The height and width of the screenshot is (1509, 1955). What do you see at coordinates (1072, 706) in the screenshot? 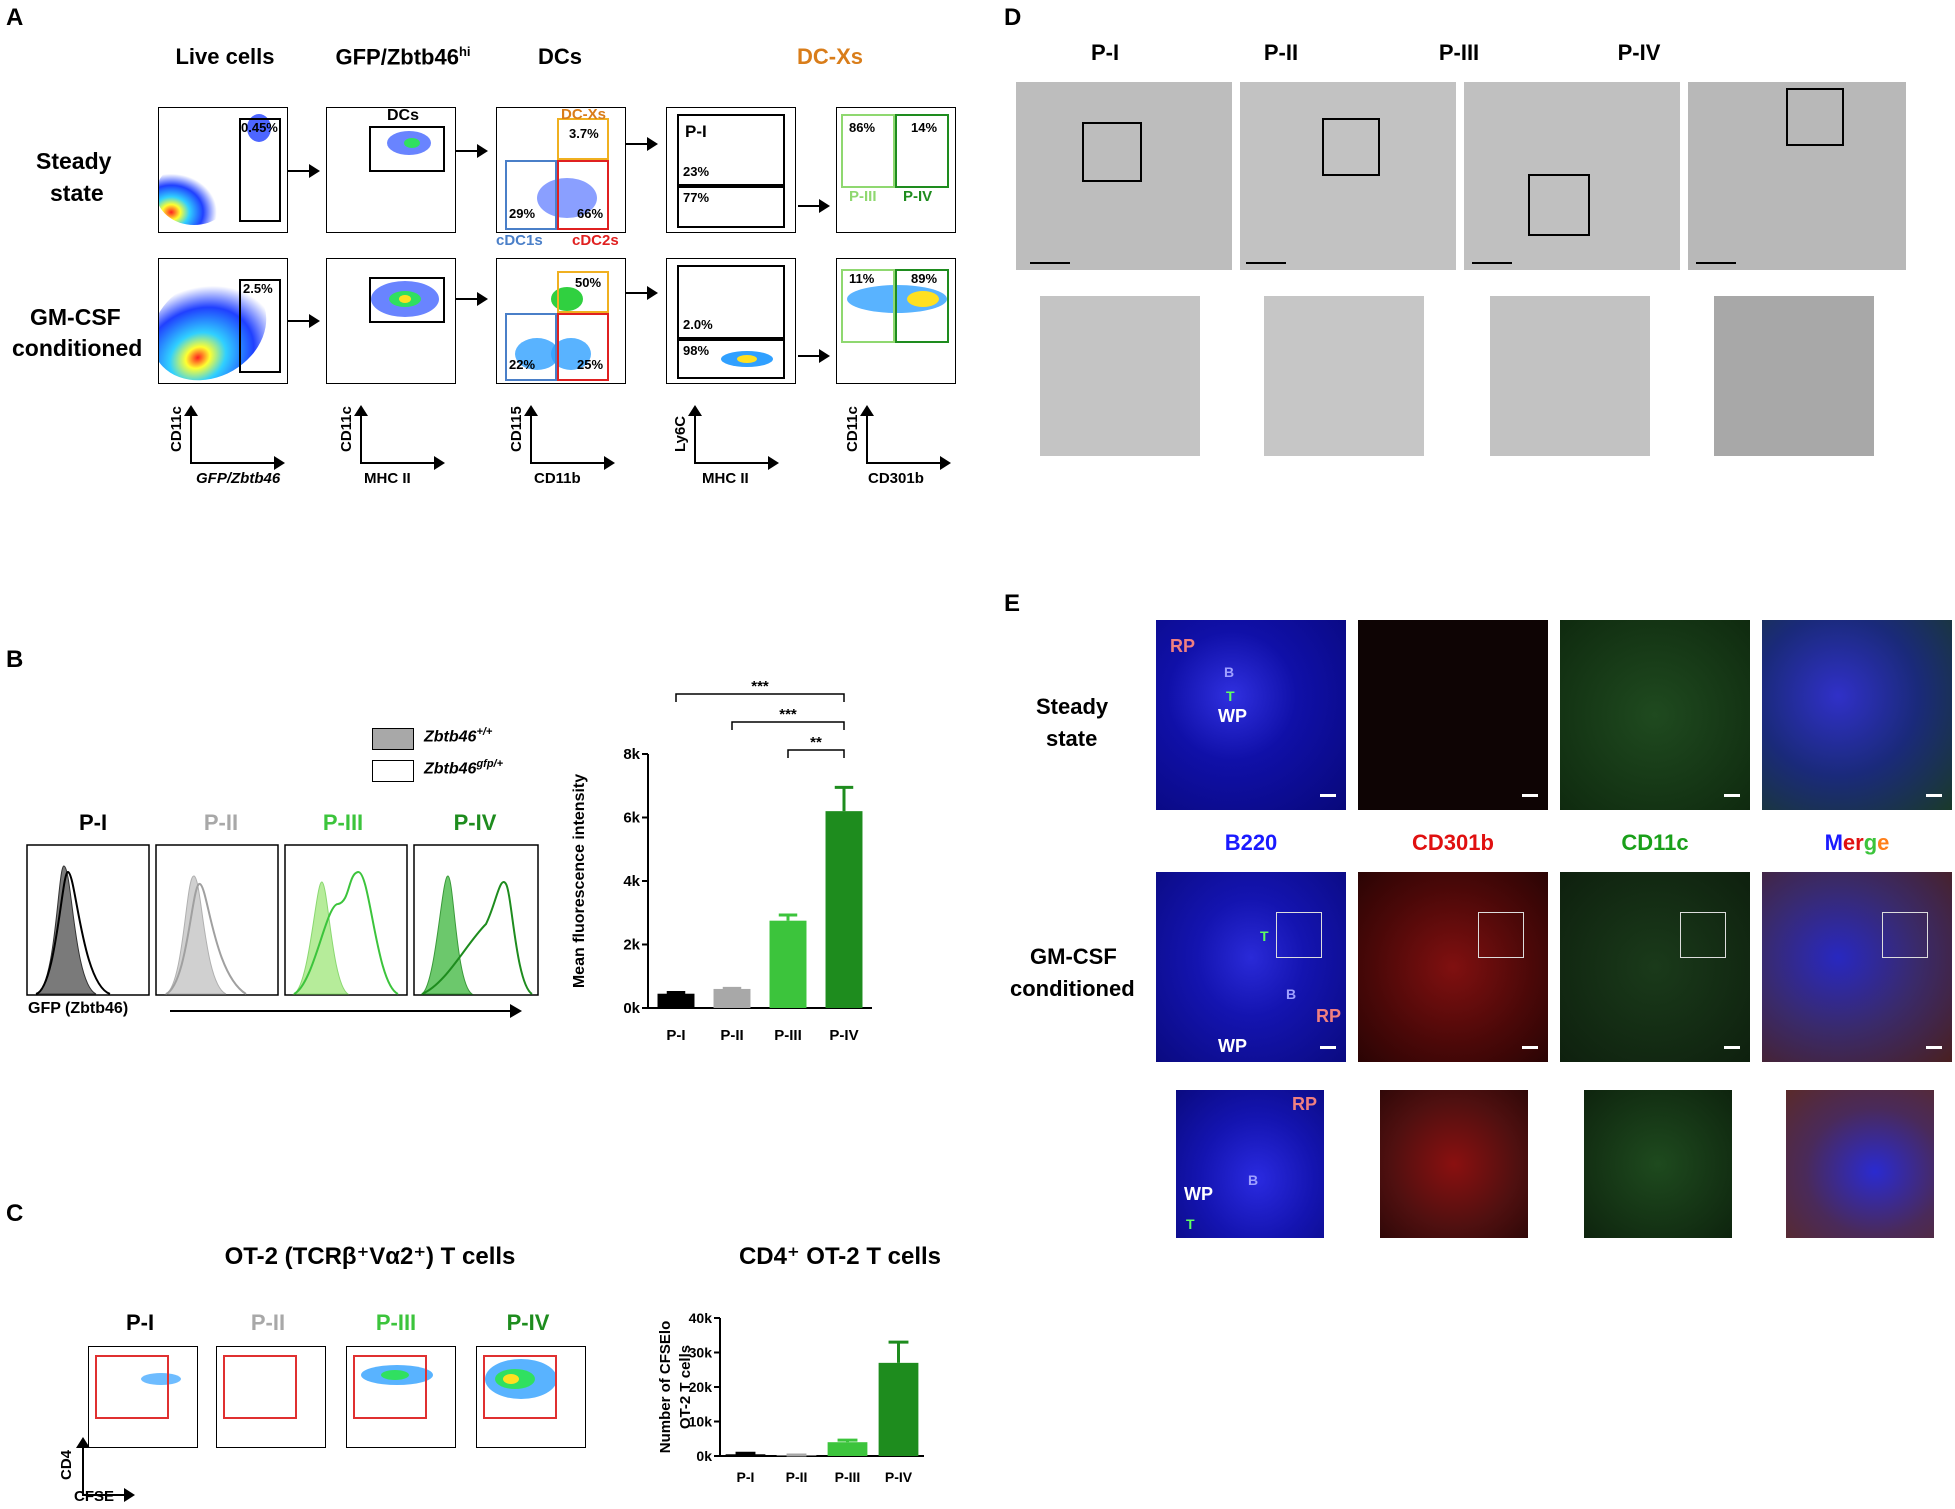
I see `e-row-steady: Steady` at bounding box center [1072, 706].